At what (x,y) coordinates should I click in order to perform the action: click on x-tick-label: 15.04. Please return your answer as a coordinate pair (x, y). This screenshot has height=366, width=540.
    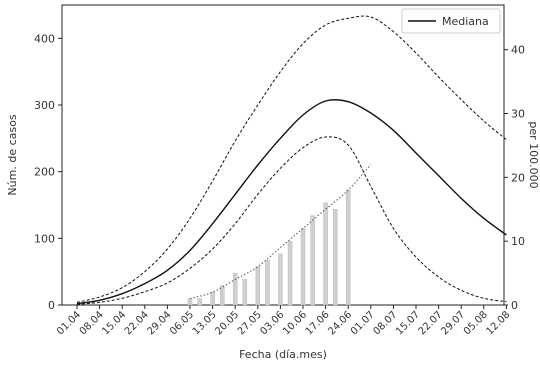
    Looking at the image, I should click on (114, 323).